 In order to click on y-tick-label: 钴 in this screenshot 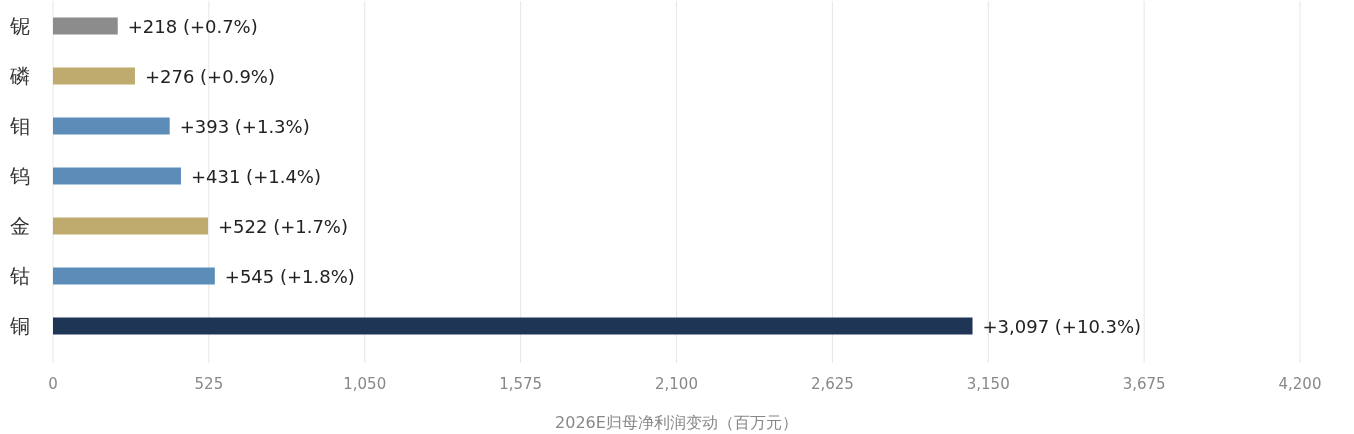, I will do `click(19, 276)`.